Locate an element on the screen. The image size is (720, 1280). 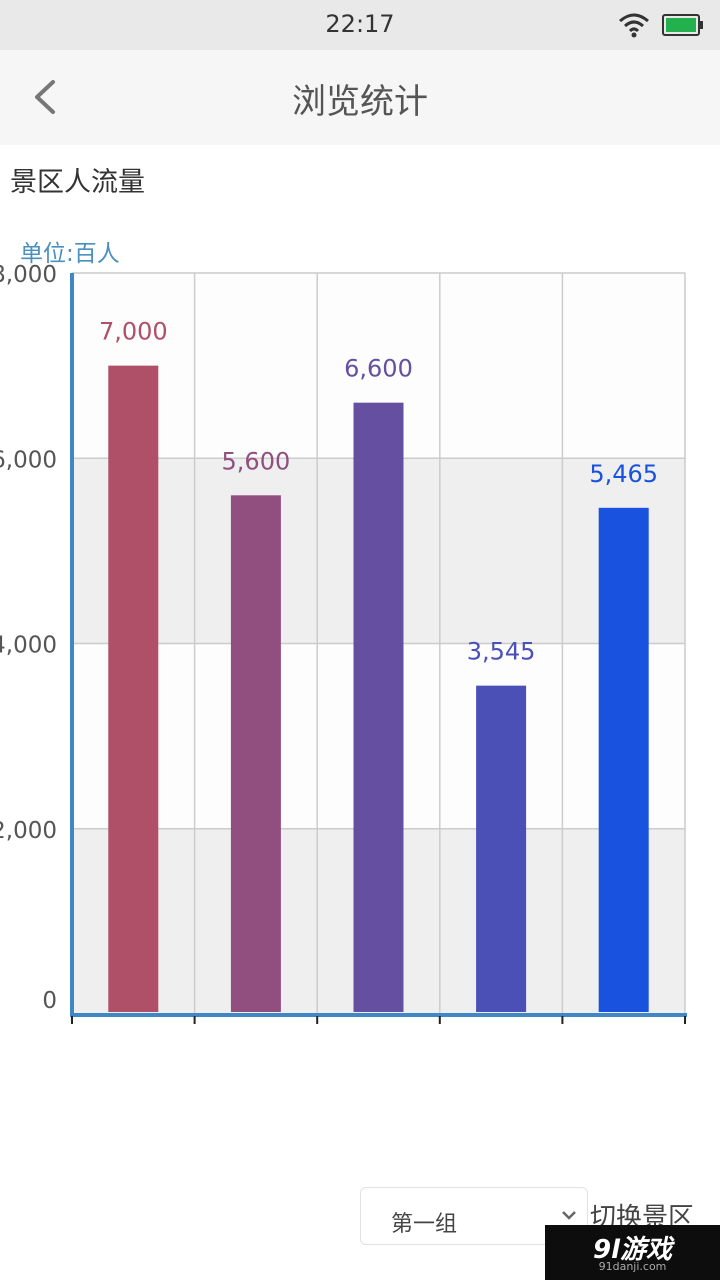
chevron-left-icon is located at coordinates (45, 97).